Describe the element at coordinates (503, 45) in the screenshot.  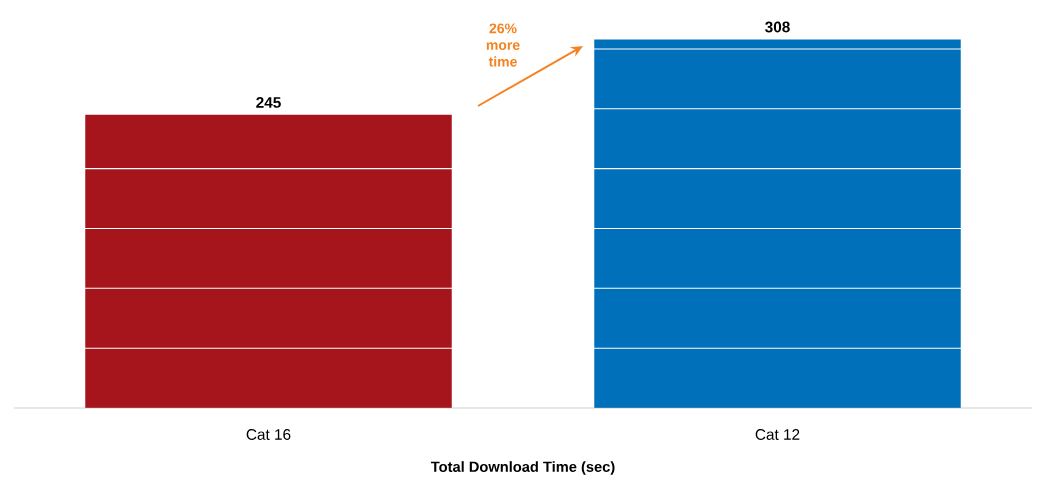
I see `annotation: 26% more time` at that location.